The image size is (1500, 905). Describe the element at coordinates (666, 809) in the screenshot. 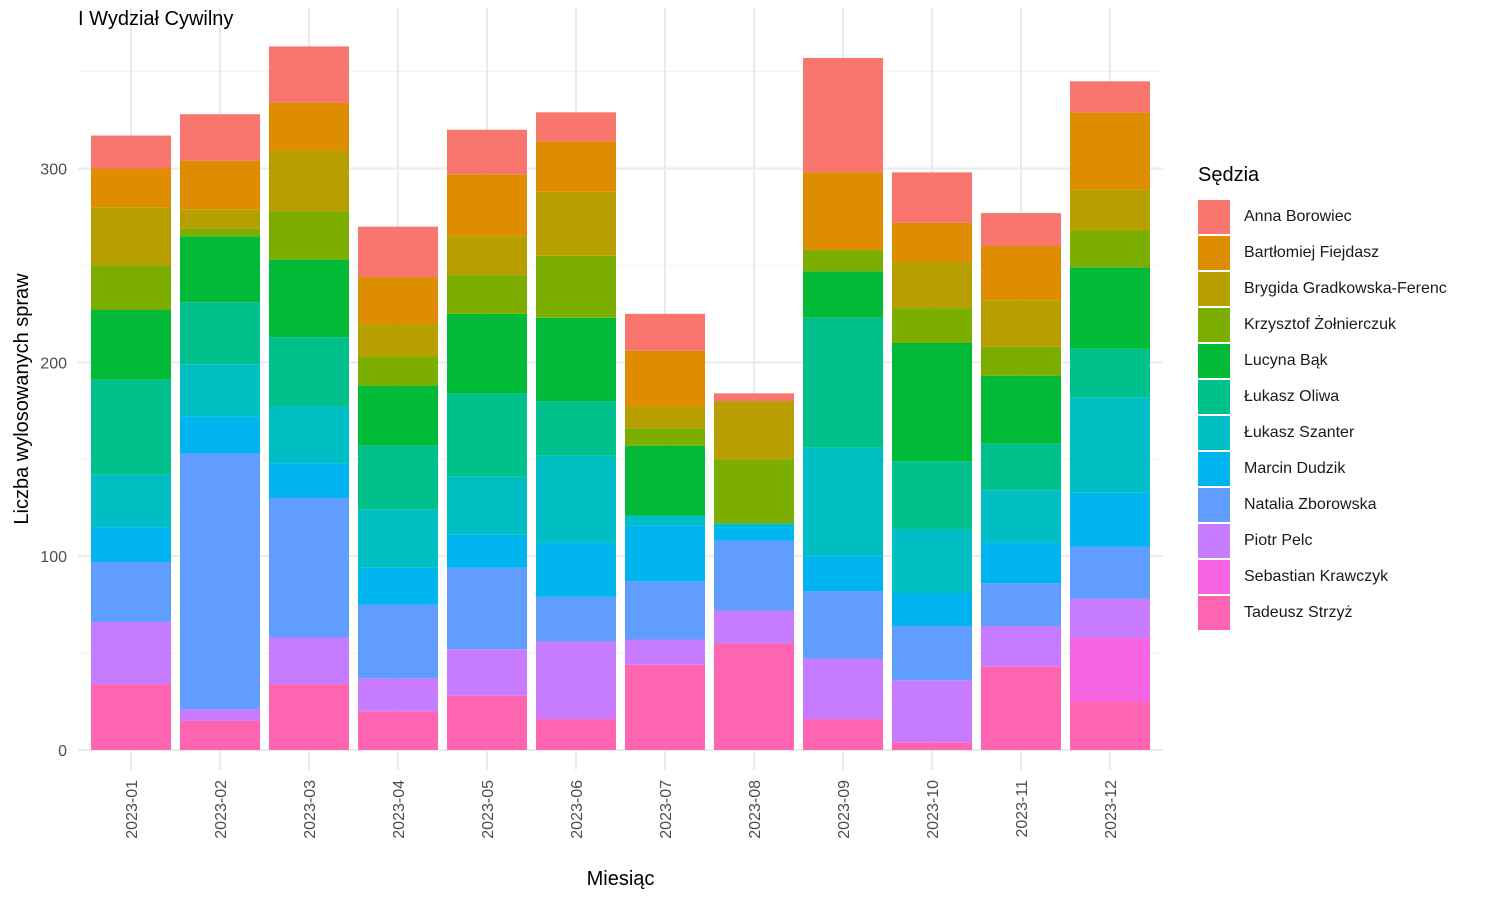

I see `x-tick-label: 2023-07` at that location.